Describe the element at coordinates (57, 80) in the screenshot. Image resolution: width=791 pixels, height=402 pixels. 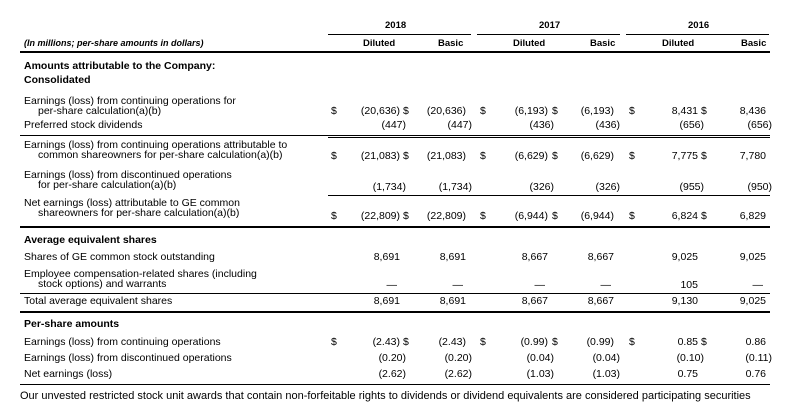
I see `section-title-consolidated: Consolidated` at that location.